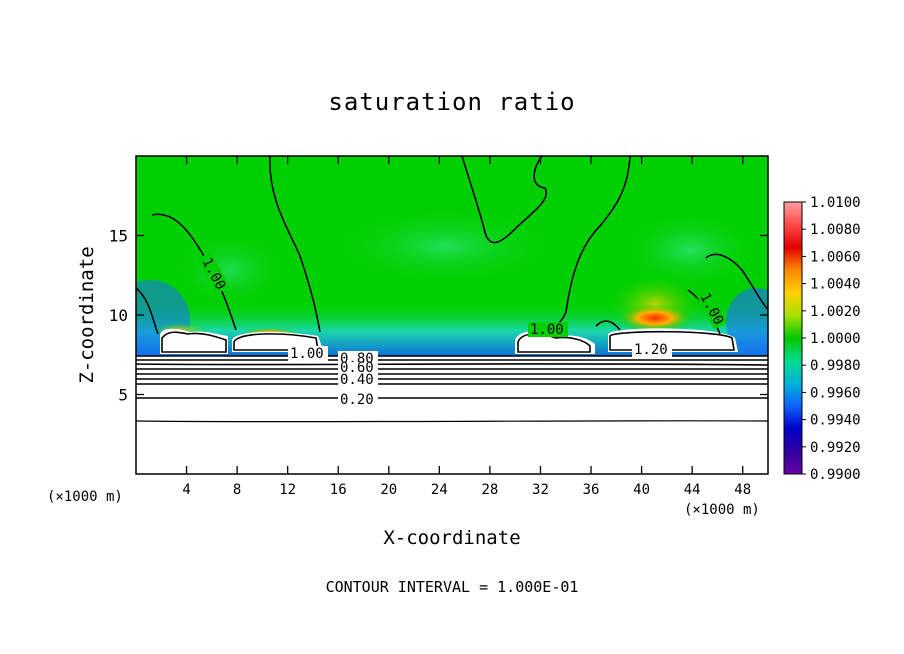  I want to click on colorbar-label: 1.0080, so click(835, 230).